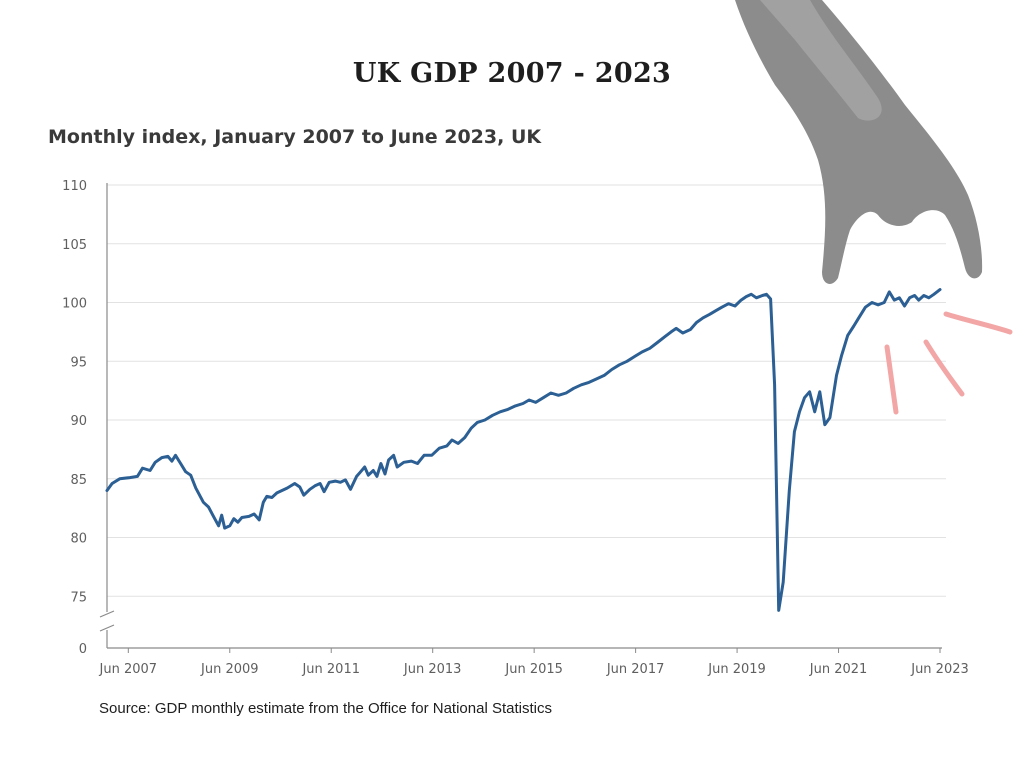 The height and width of the screenshot is (768, 1024). I want to click on x-tick-label: Jun 2007, so click(128, 669).